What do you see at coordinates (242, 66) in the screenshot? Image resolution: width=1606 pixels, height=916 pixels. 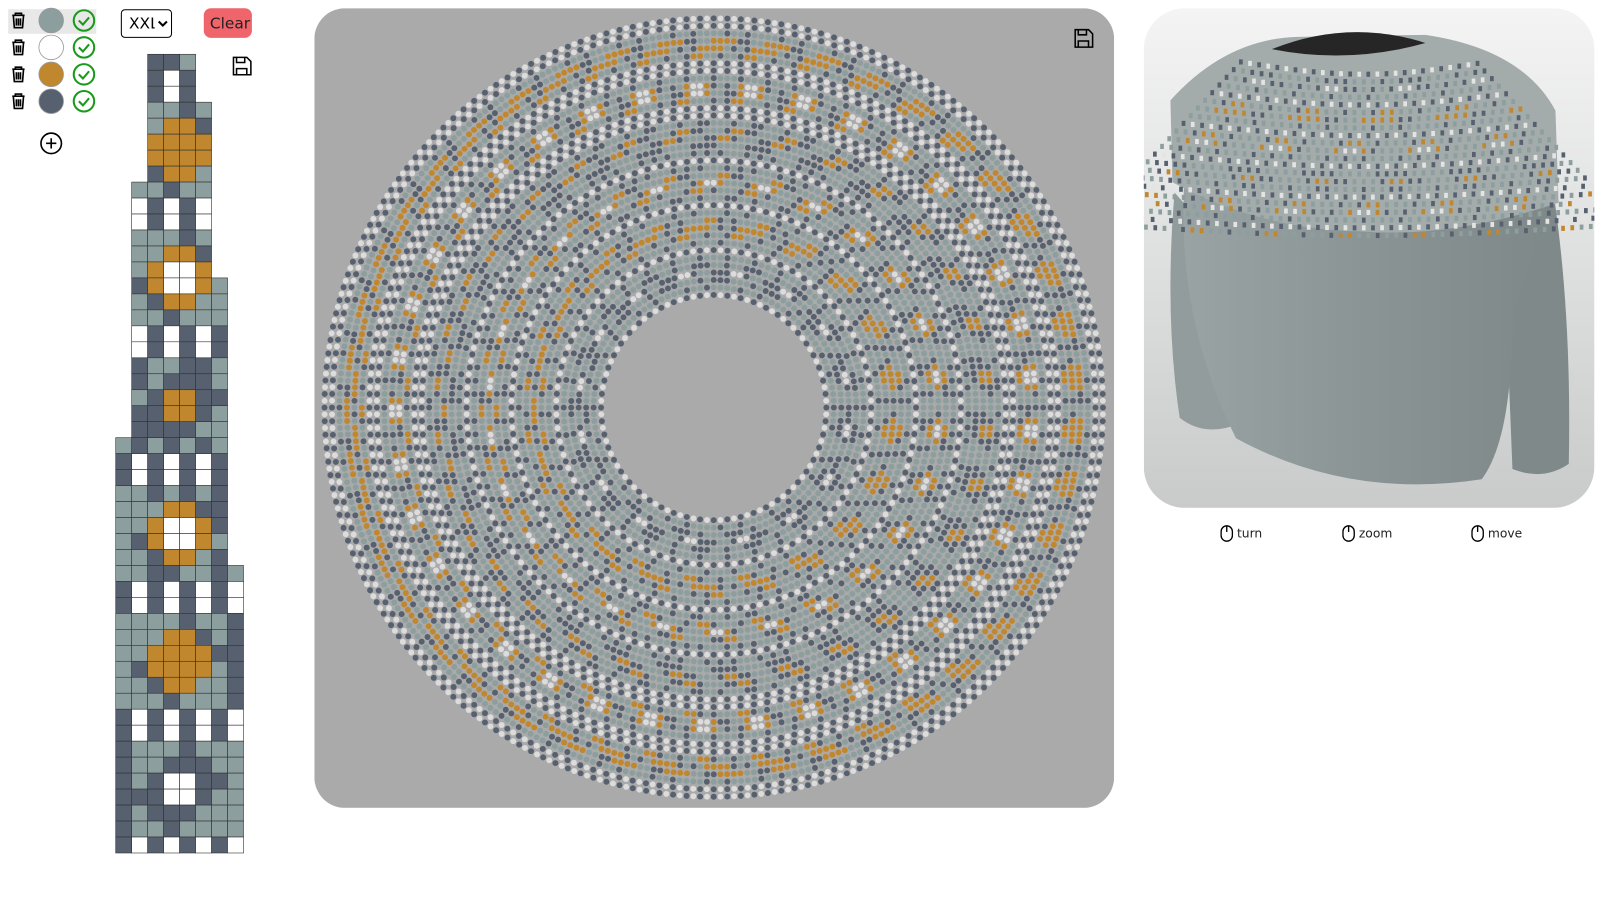 I see `save-icon` at bounding box center [242, 66].